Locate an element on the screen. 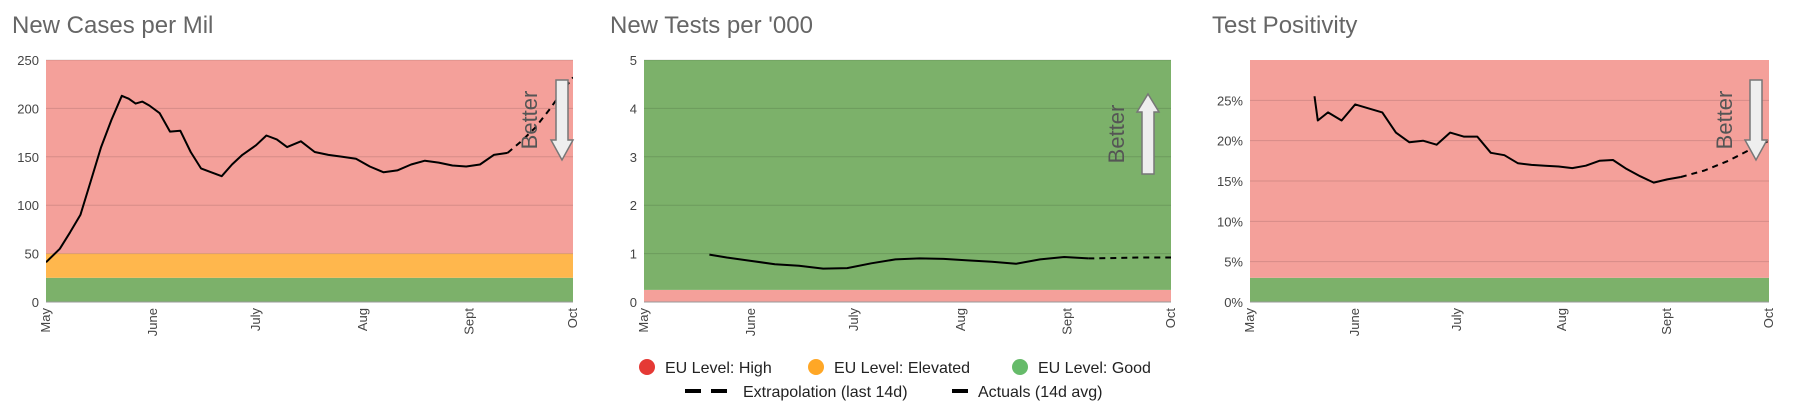  legend-high-marker is located at coordinates (647, 367).